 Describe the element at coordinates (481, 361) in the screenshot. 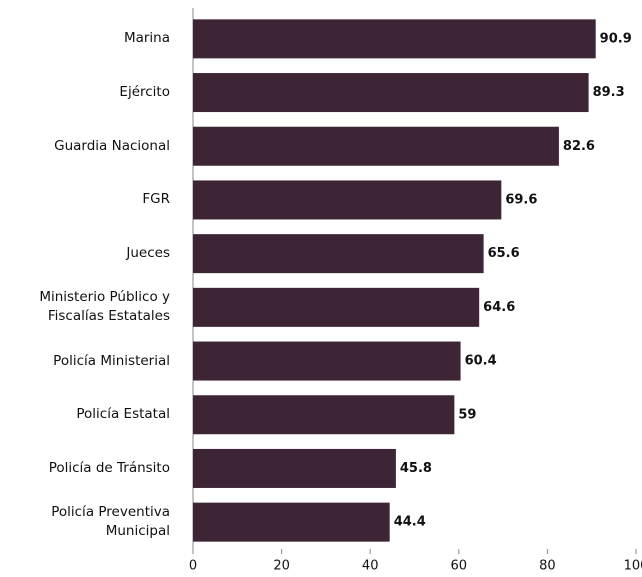

I see `value-label: 60.4` at that location.